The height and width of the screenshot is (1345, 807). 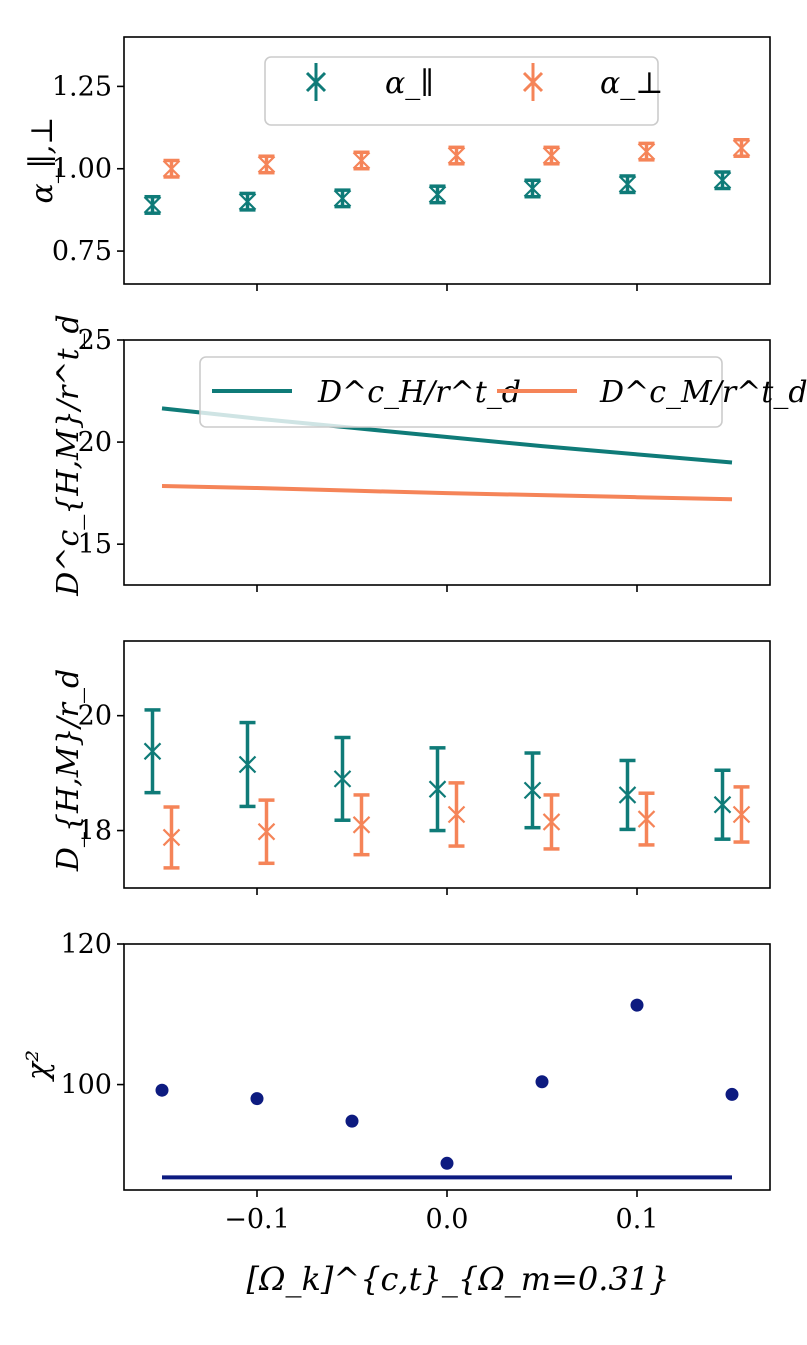 What do you see at coordinates (447, 588) in the screenshot?
I see `panel-distance-fiducial-x-ticks` at bounding box center [447, 588].